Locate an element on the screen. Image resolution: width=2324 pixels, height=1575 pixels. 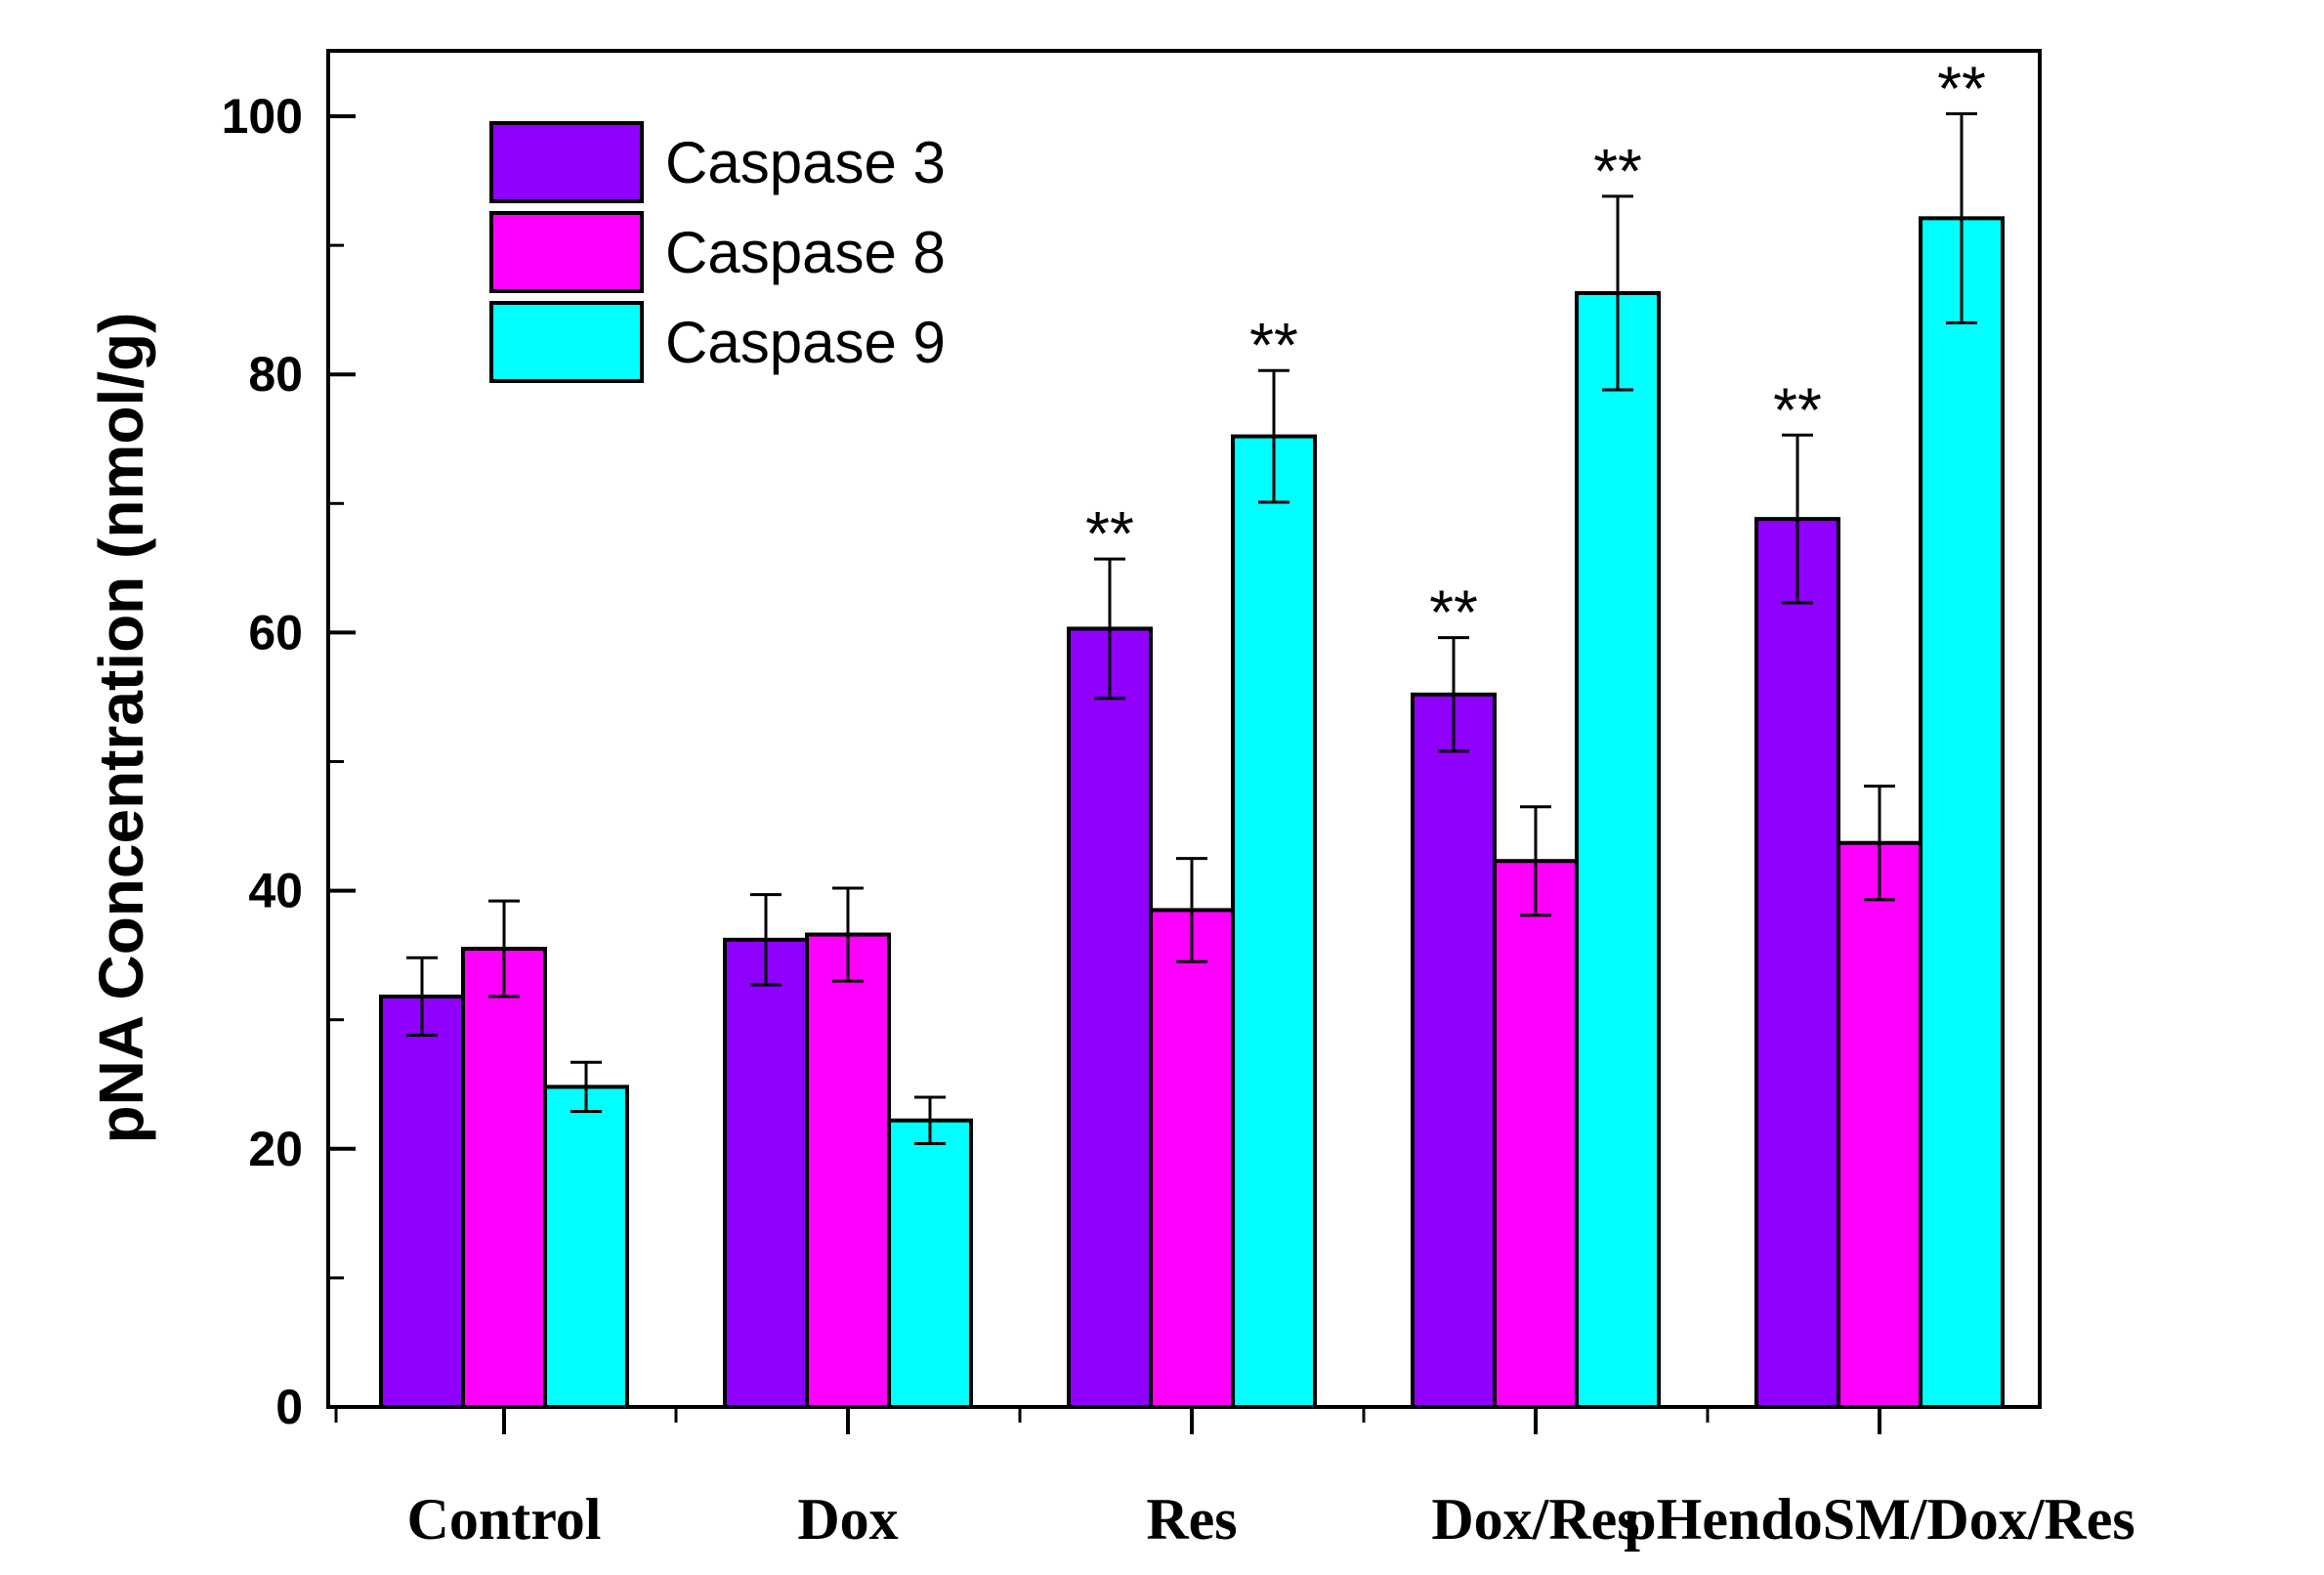
legend: Caspase 3 Caspase 8 Caspase 9 is located at coordinates (717, 252).